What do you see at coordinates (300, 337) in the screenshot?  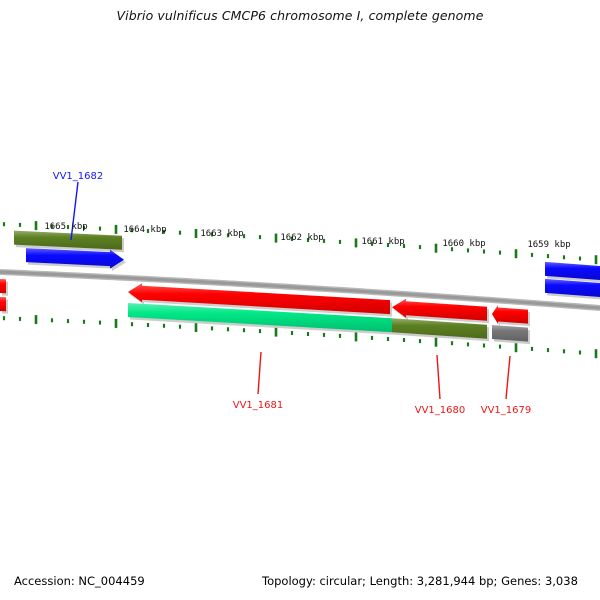 I see `ruler-ticks-lower` at bounding box center [300, 337].